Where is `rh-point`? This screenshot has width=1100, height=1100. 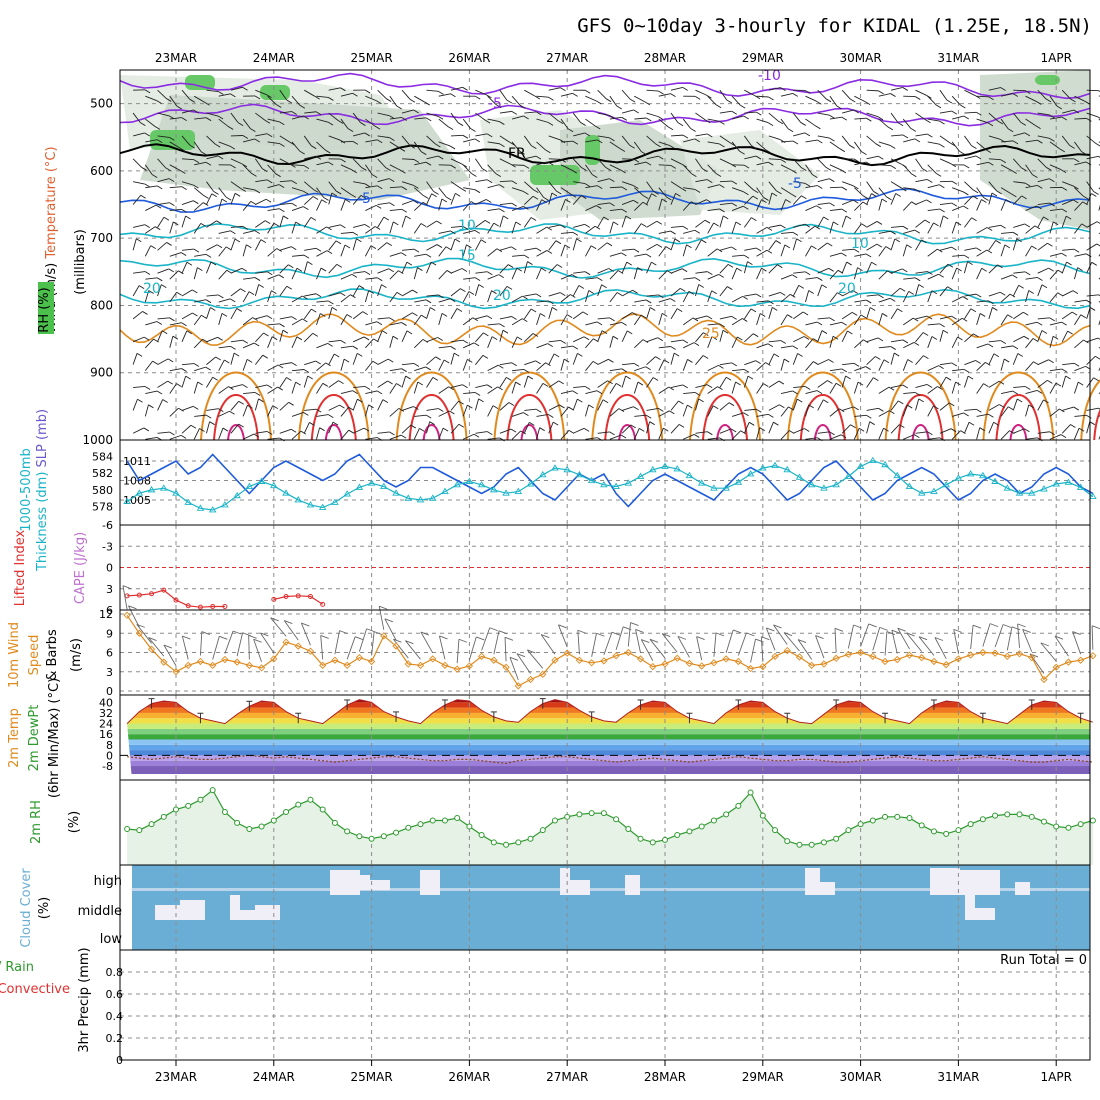 rh-point is located at coordinates (567, 816).